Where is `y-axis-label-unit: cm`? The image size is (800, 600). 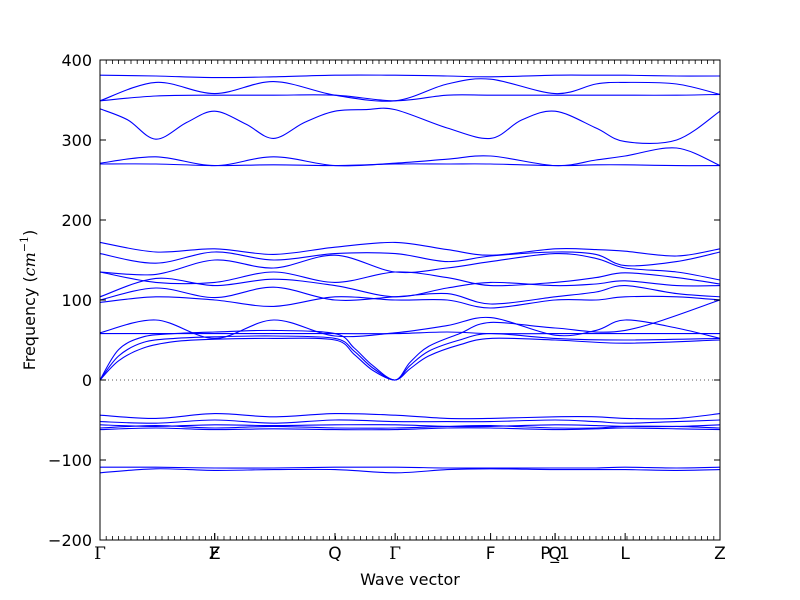
y-axis-label-unit: cm is located at coordinates (29, 264).